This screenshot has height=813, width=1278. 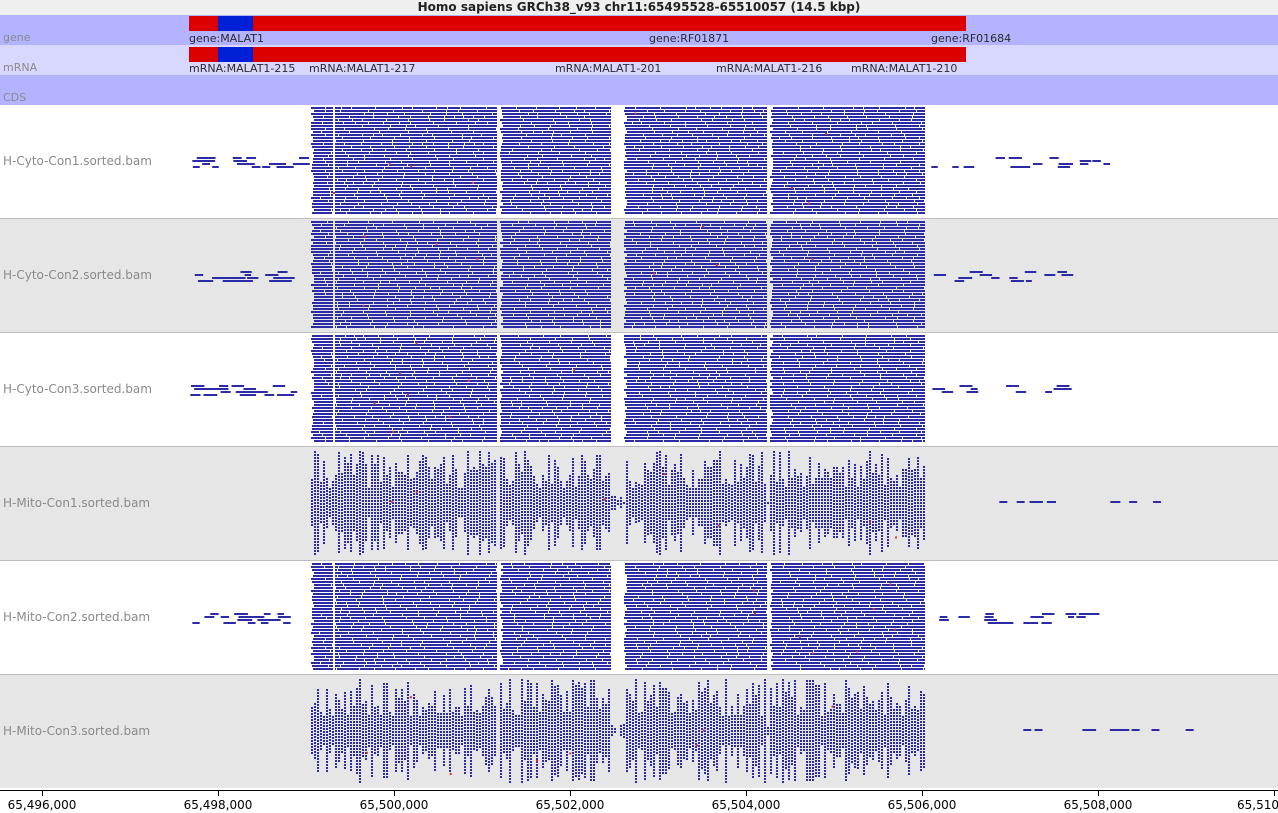 I want to click on mrna-malat1-217-label: mRNA:MALAT1-217, so click(x=362, y=68).